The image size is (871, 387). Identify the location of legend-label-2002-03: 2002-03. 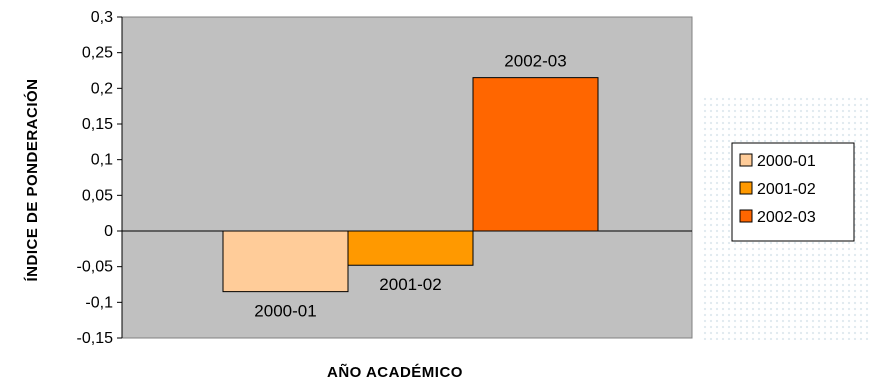
(786, 217).